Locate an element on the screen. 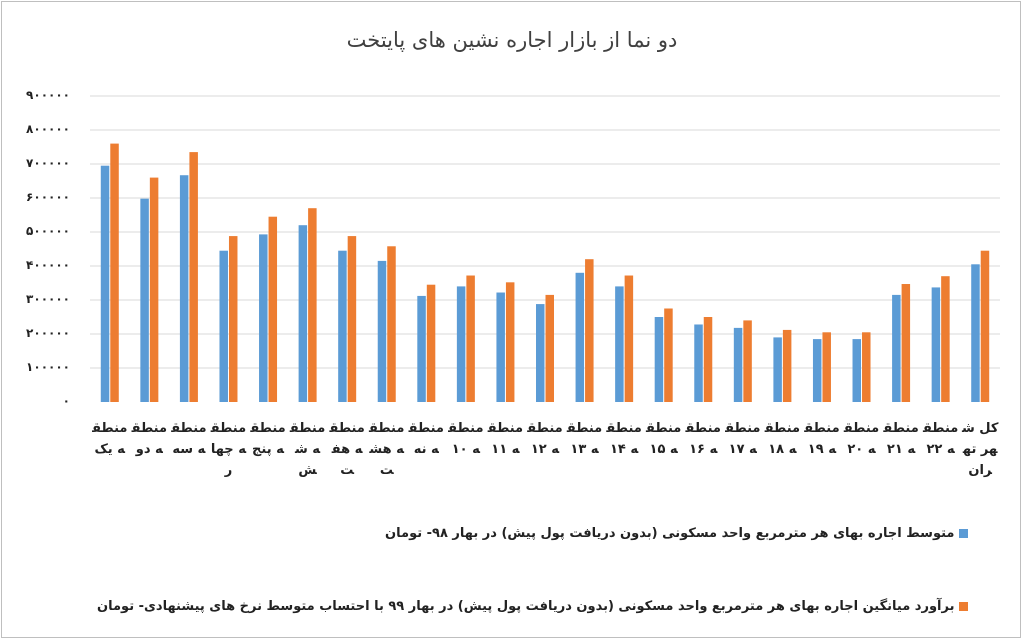 This screenshot has width=1024, height=641. x-tick-label: منطقه ۱۱ is located at coordinates (505, 439).